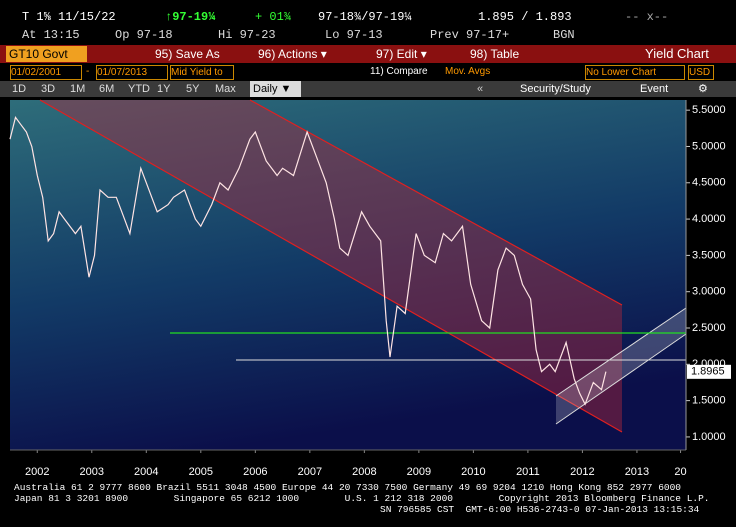 The height and width of the screenshot is (527, 736). Describe the element at coordinates (647, 17) in the screenshot. I see `status: -- x--` at that location.